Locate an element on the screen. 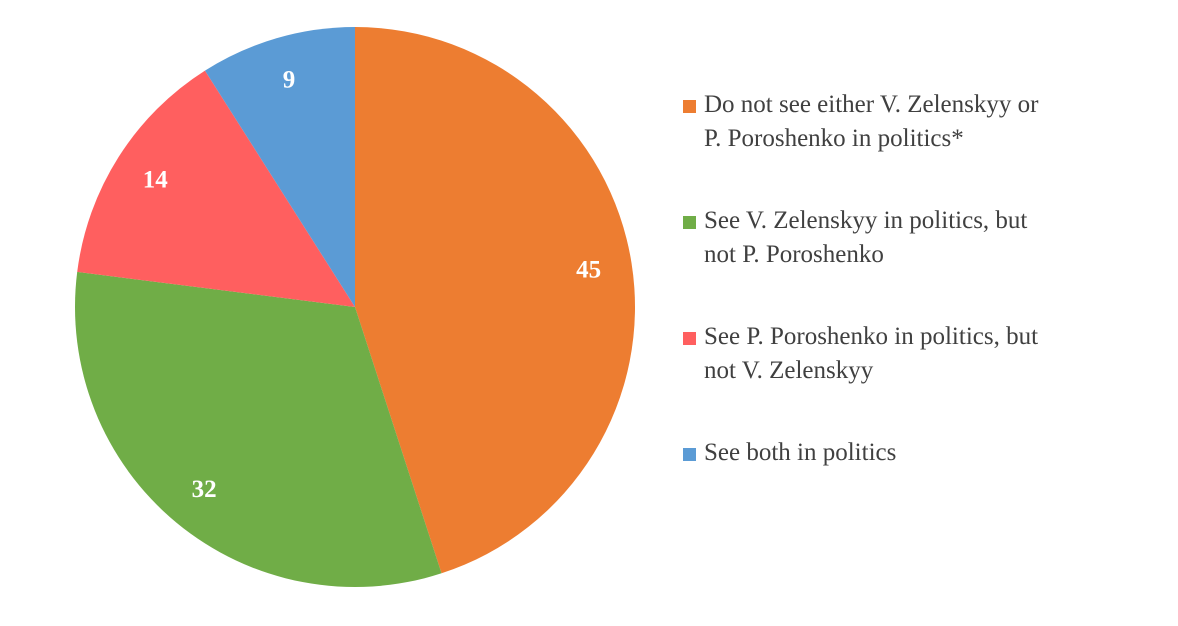 This screenshot has width=1178, height=626. legend-swatch-zelenskyy-only is located at coordinates (689, 222).